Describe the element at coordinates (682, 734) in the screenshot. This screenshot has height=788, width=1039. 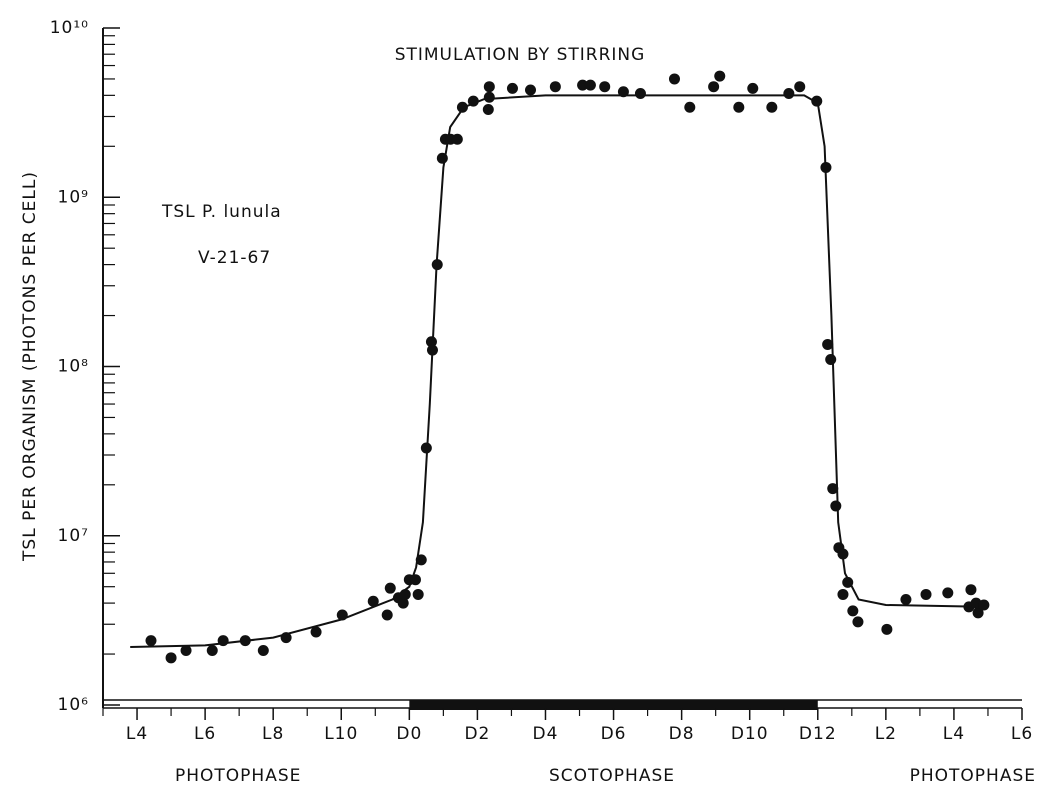
I see `x-tick-label: D8` at that location.